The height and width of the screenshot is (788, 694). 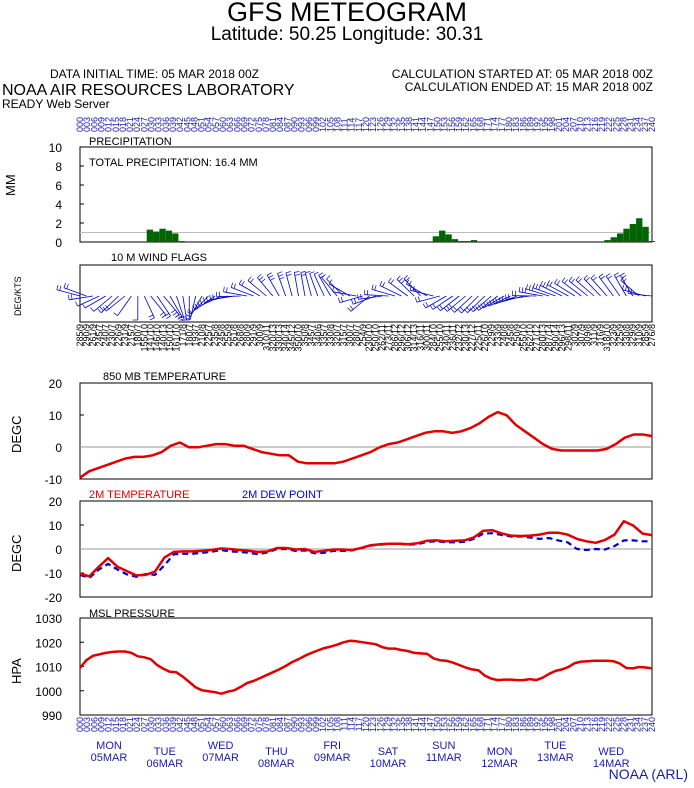 What do you see at coordinates (309, 124) in the screenshot?
I see `top-hour-label: 096` at bounding box center [309, 124].